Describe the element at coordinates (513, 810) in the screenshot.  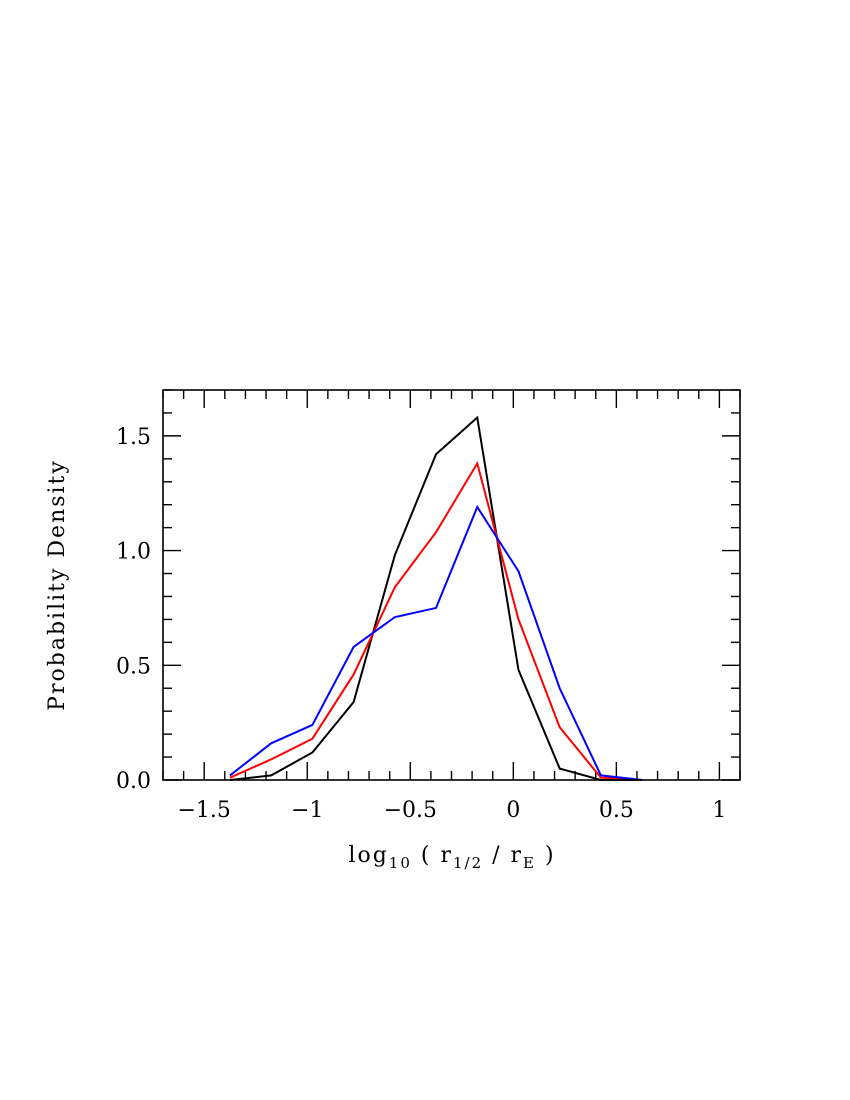
I see `x-tick-label: 0` at that location.